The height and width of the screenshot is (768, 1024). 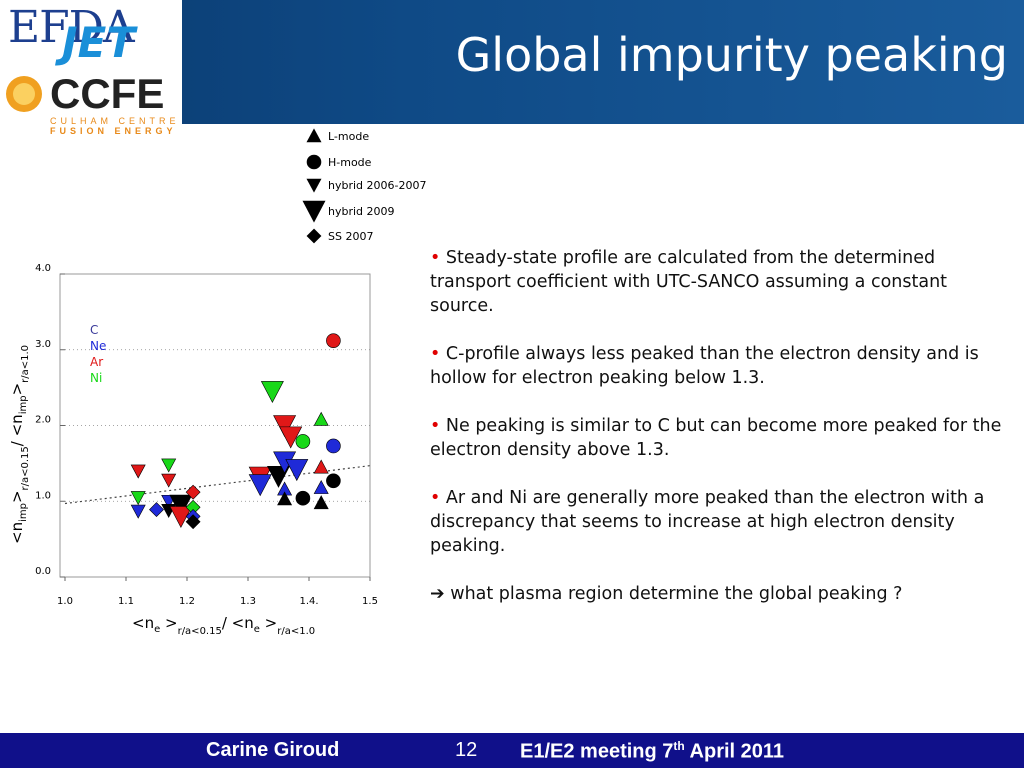 I want to click on ccfe-line2: FUSION ENERGY, so click(x=113, y=131).